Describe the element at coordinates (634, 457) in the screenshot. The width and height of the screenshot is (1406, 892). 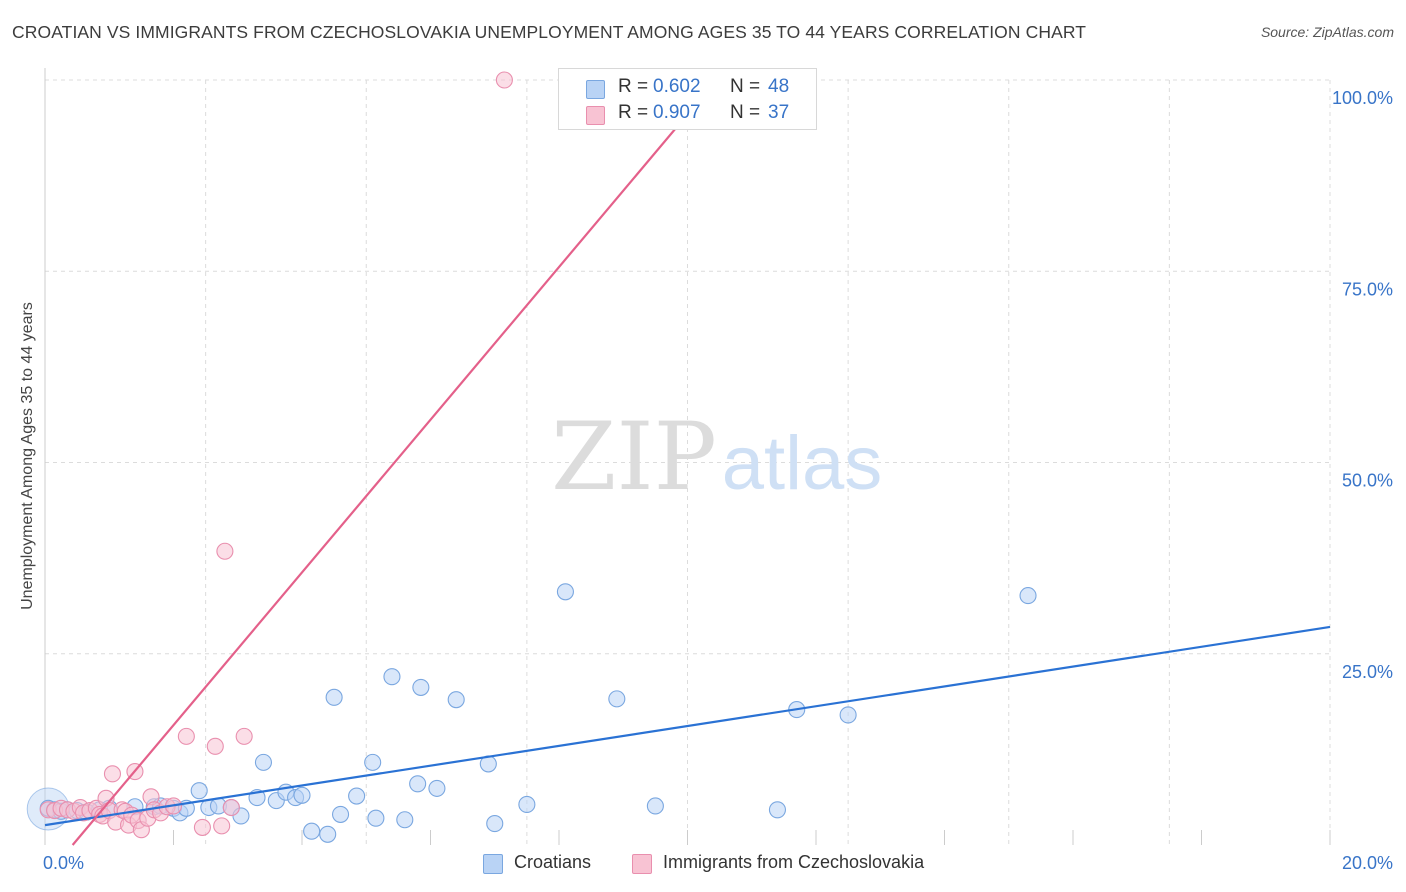
I see `watermark-zip: ZIP` at that location.